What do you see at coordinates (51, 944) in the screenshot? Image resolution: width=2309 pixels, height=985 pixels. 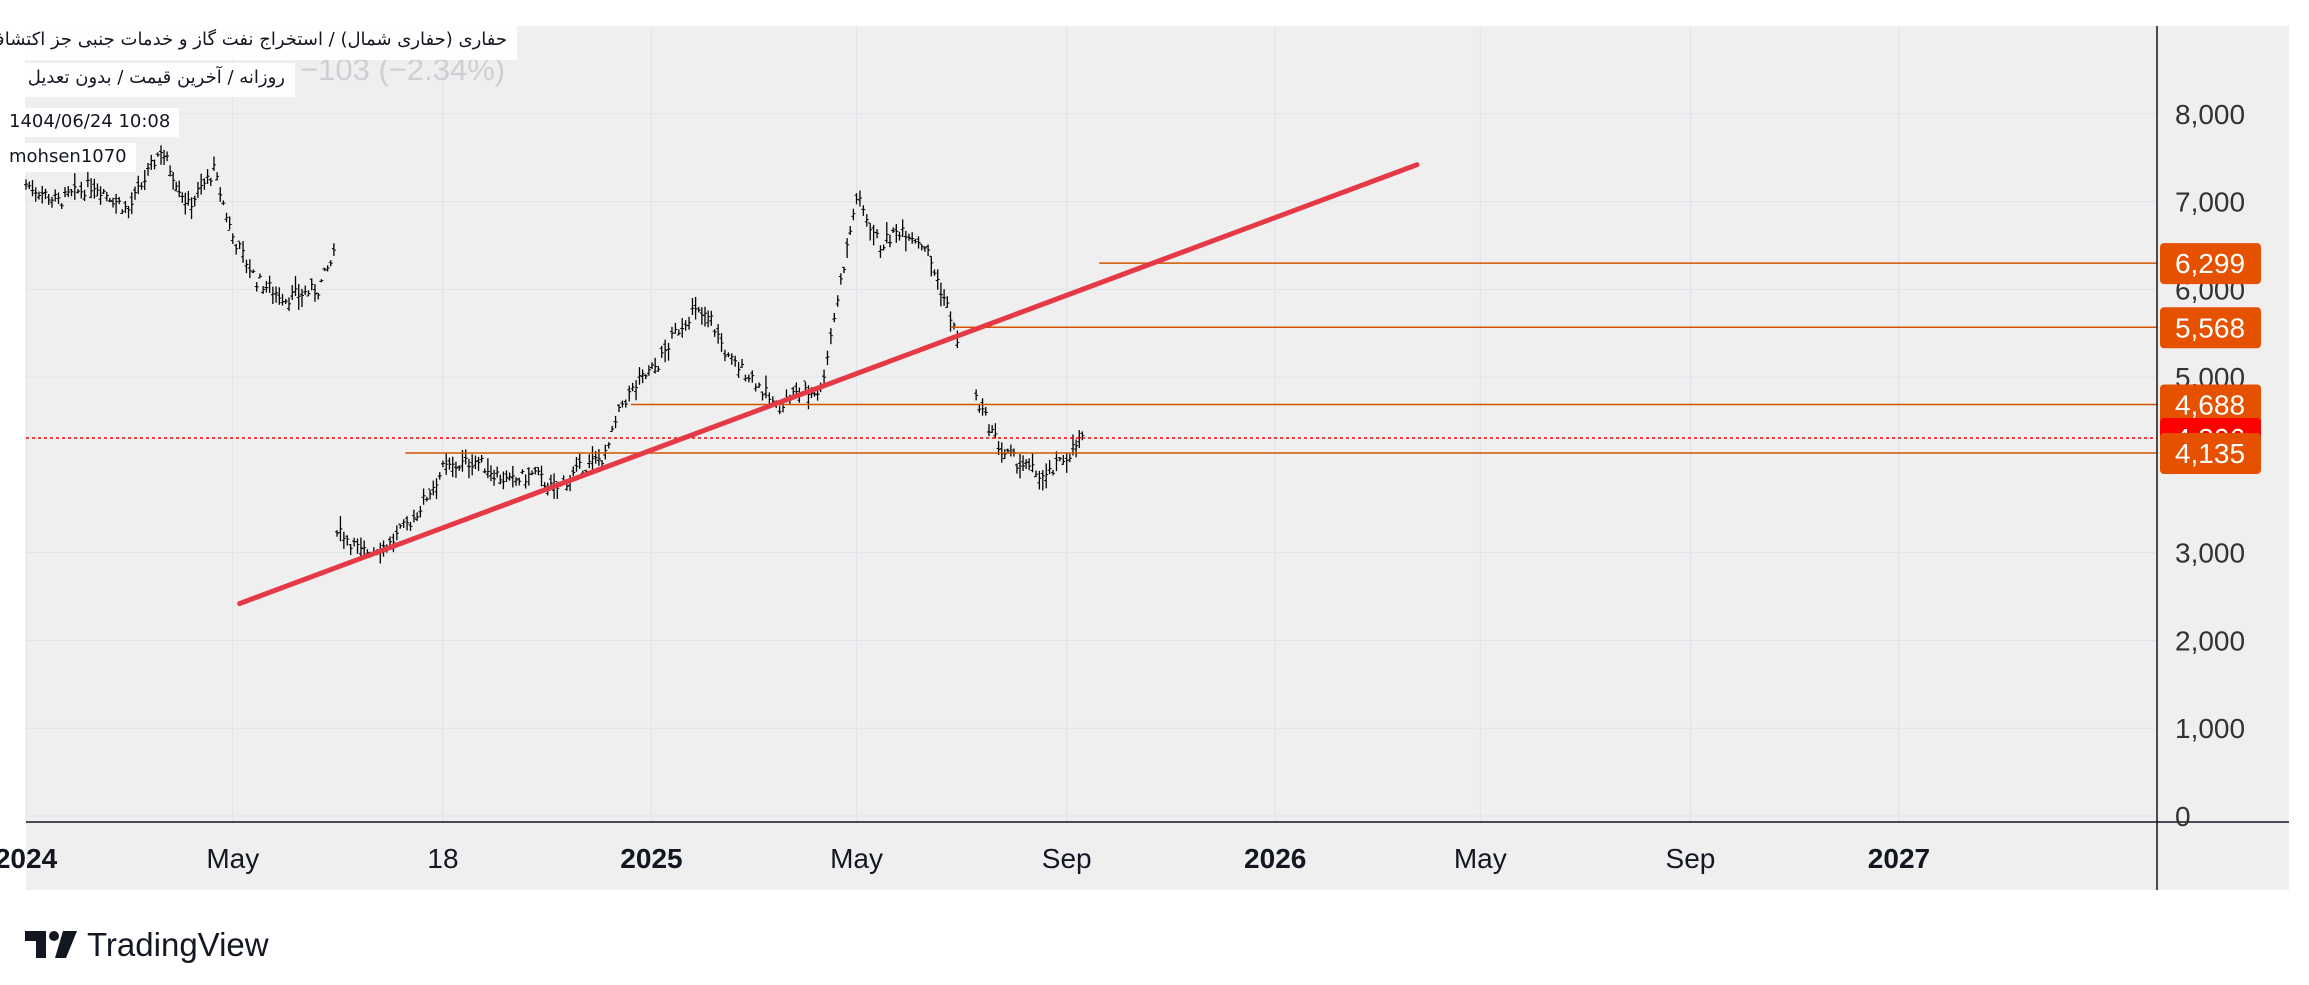 I see `tradingview-logo-icon` at bounding box center [51, 944].